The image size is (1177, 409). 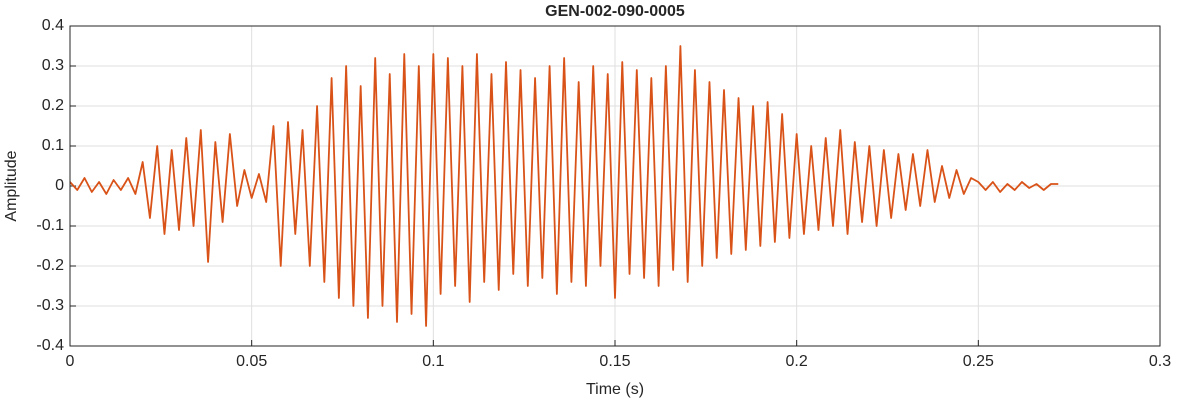 I want to click on x-tick-label: 0.25, so click(x=978, y=361).